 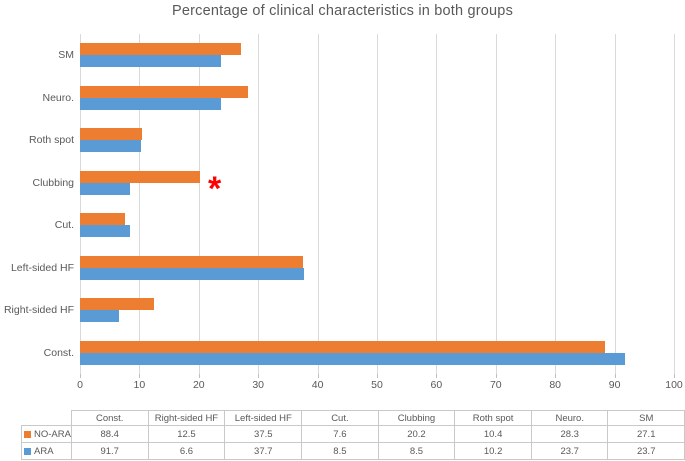 I want to click on bar-ara-roth-spot, so click(x=110, y=146).